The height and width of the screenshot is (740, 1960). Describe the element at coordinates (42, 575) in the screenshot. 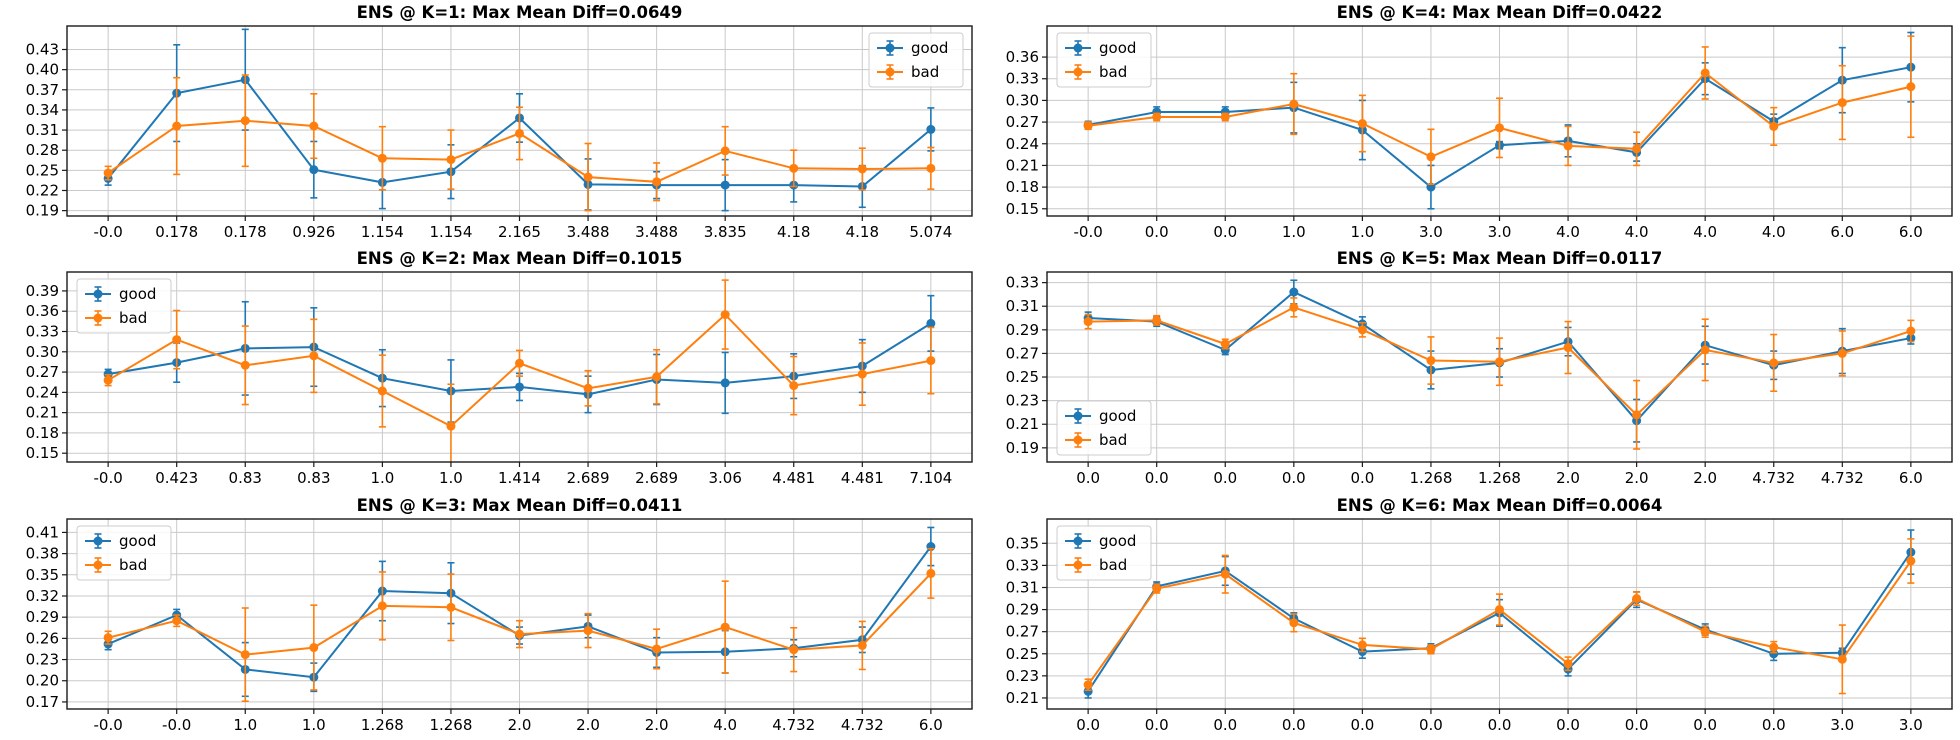

I see `y-tick-label: 0.35` at that location.